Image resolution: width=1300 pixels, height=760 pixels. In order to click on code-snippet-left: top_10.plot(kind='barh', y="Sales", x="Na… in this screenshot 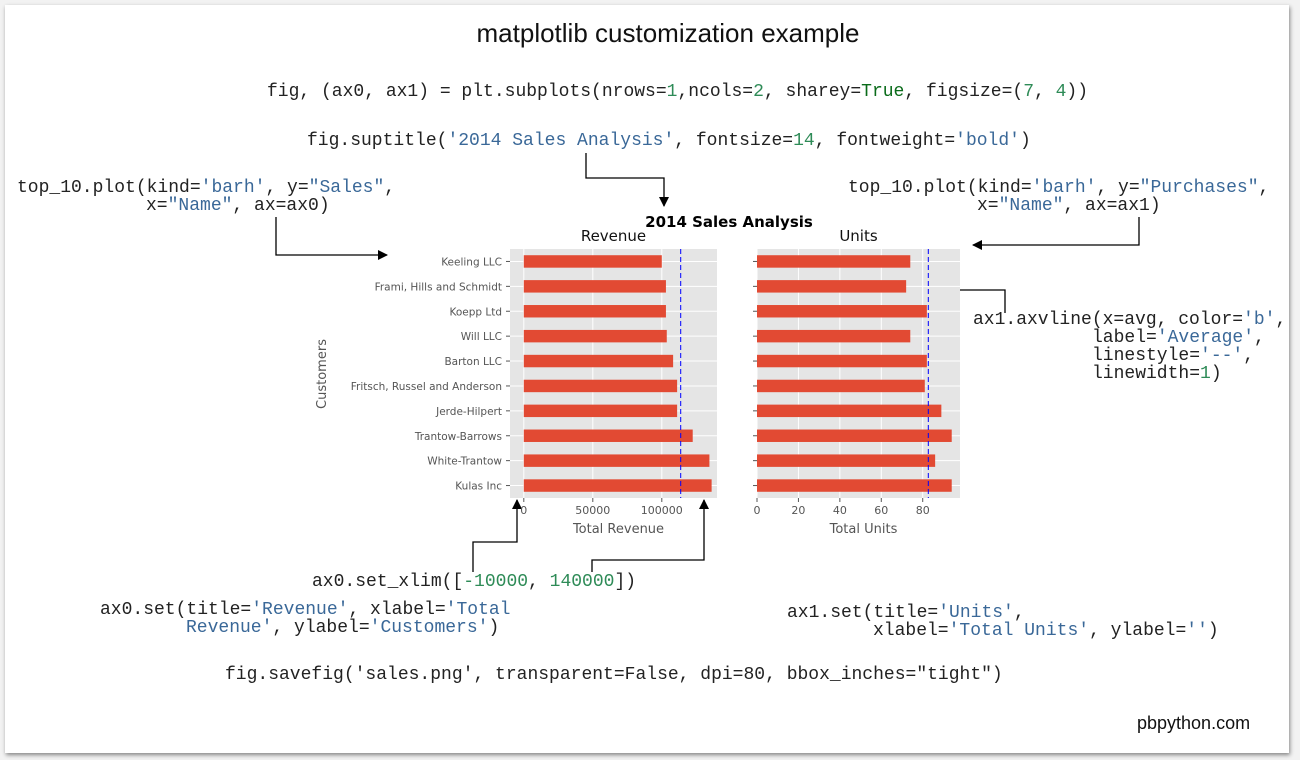, I will do `click(206, 197)`.